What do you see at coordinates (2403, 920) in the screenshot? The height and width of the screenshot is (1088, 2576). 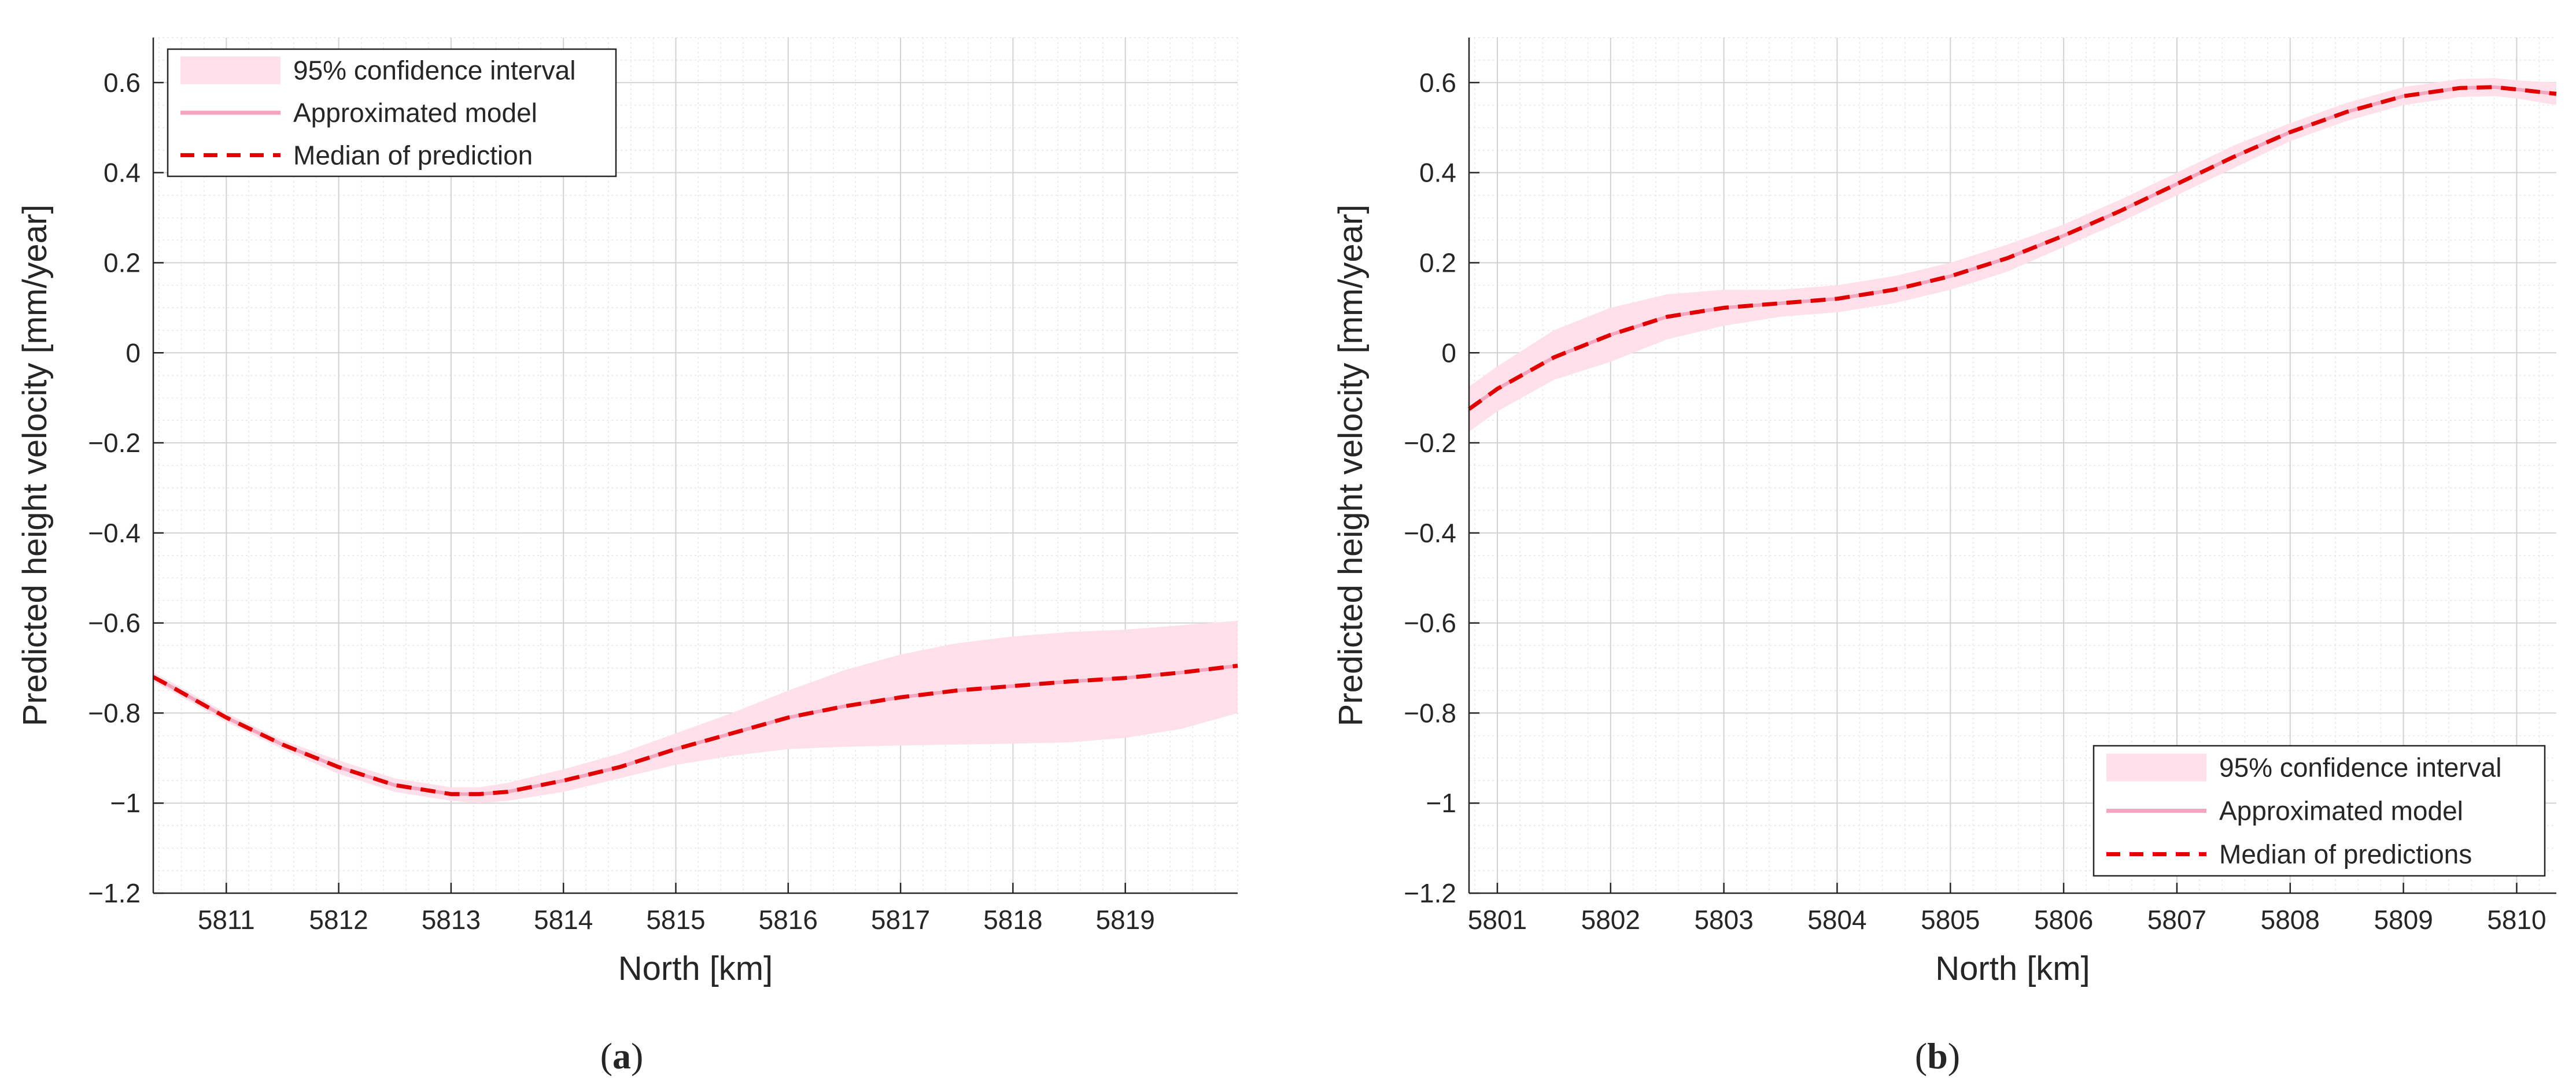 I see `x-tick-label: 5809` at bounding box center [2403, 920].